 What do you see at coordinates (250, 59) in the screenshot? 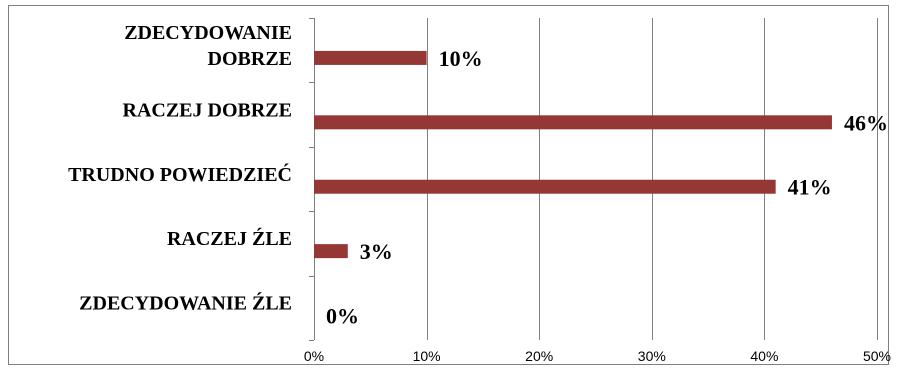
I see `category-label-line: DOBRZE` at bounding box center [250, 59].